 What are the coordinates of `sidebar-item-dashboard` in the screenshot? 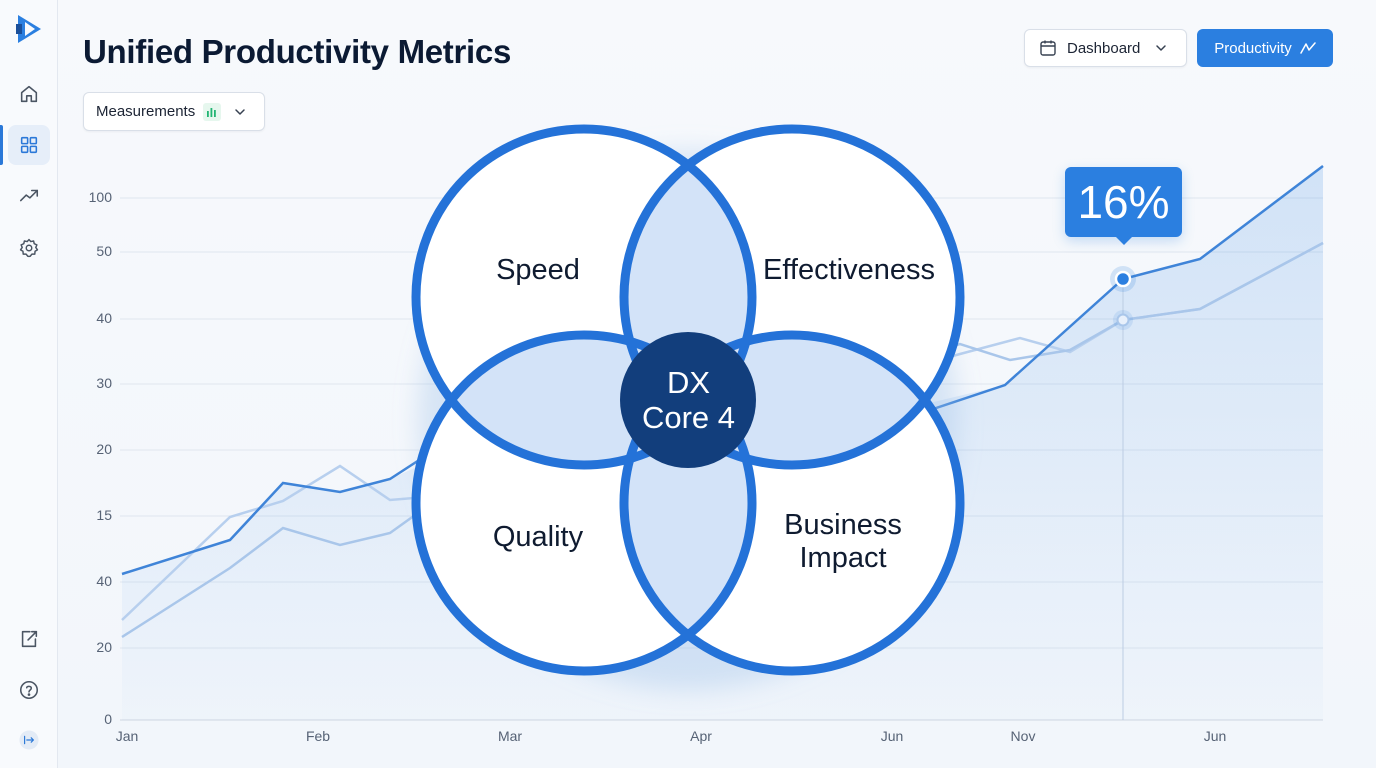 It's located at (29, 145).